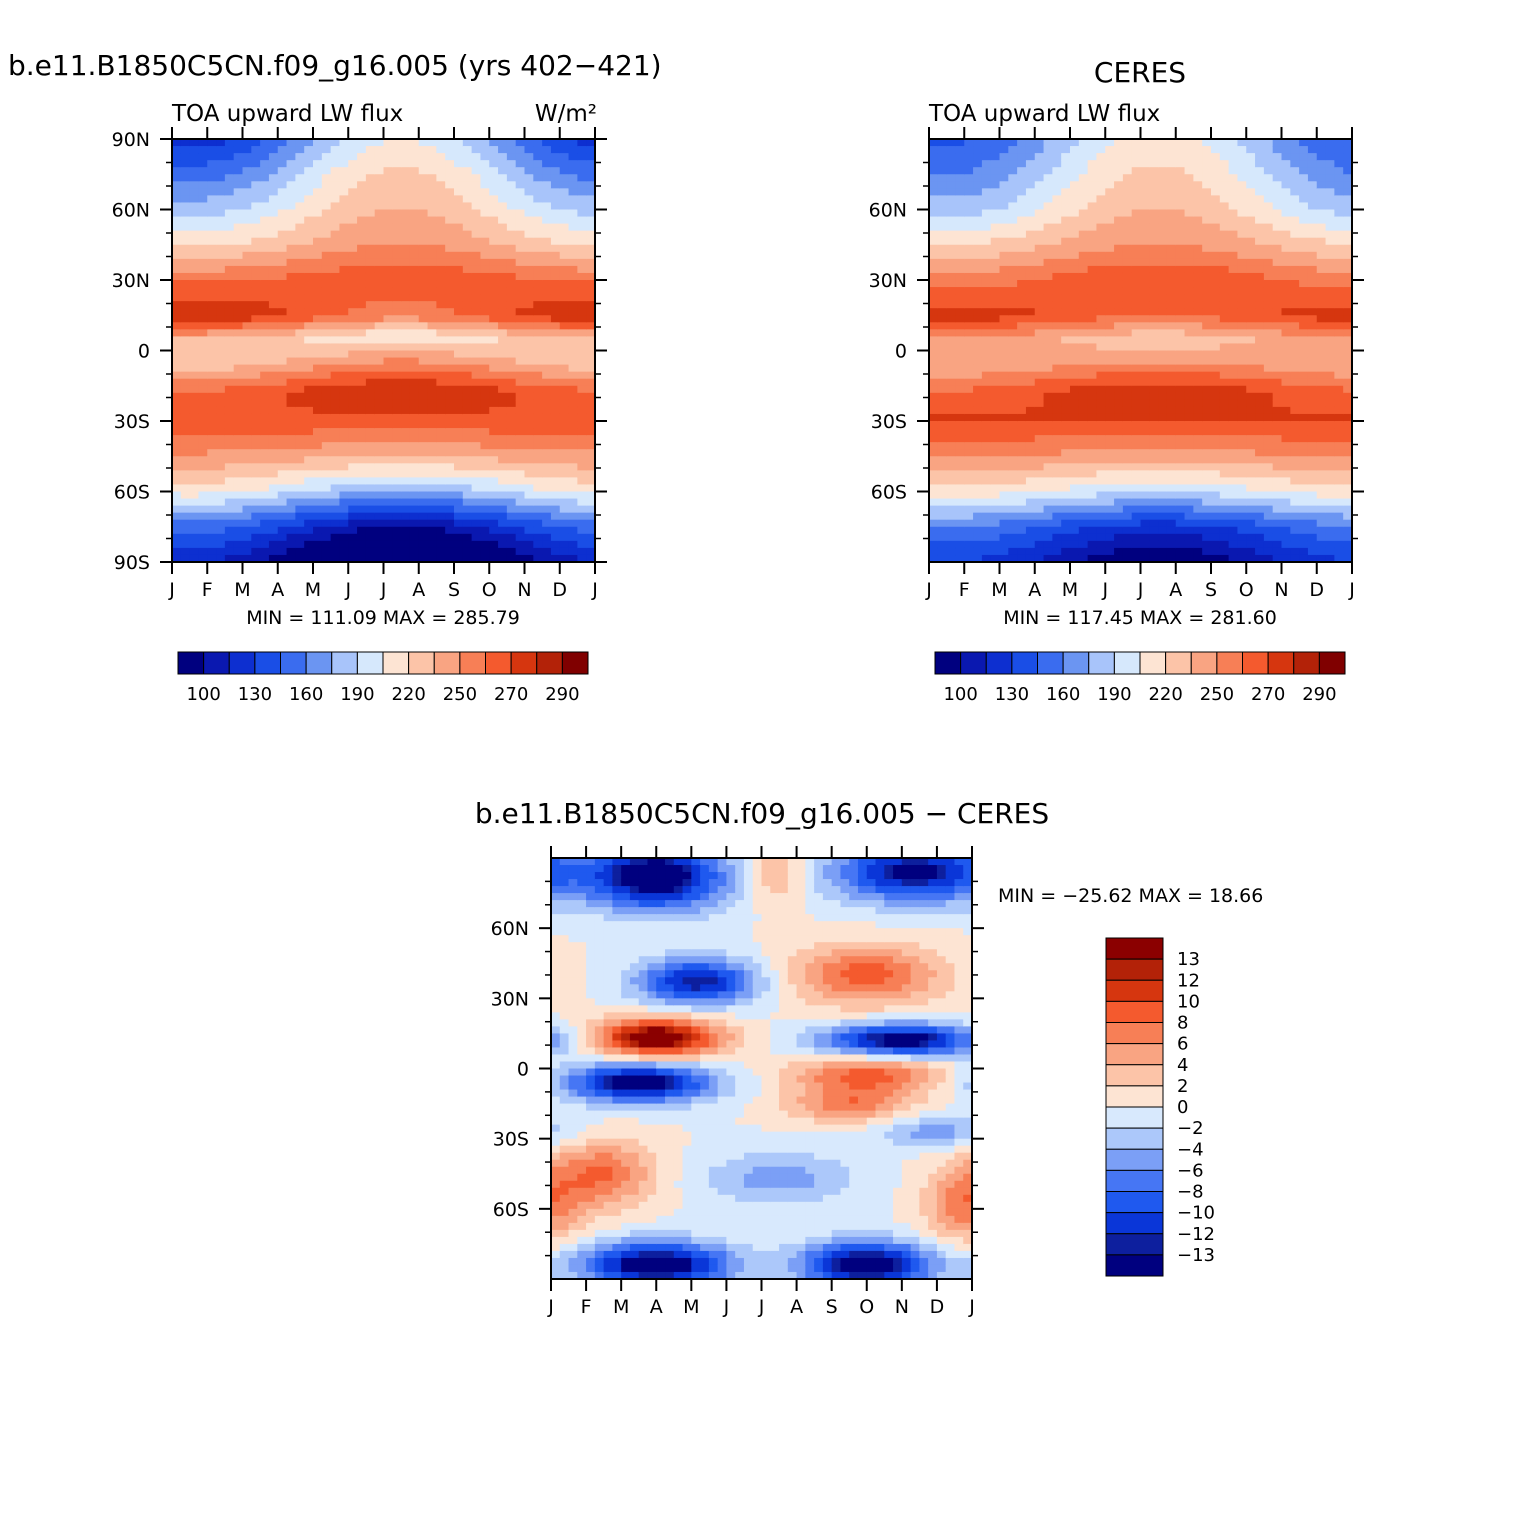 The height and width of the screenshot is (1524, 1524). Describe the element at coordinates (383, 590) in the screenshot. I see `x-tick-label: J` at that location.